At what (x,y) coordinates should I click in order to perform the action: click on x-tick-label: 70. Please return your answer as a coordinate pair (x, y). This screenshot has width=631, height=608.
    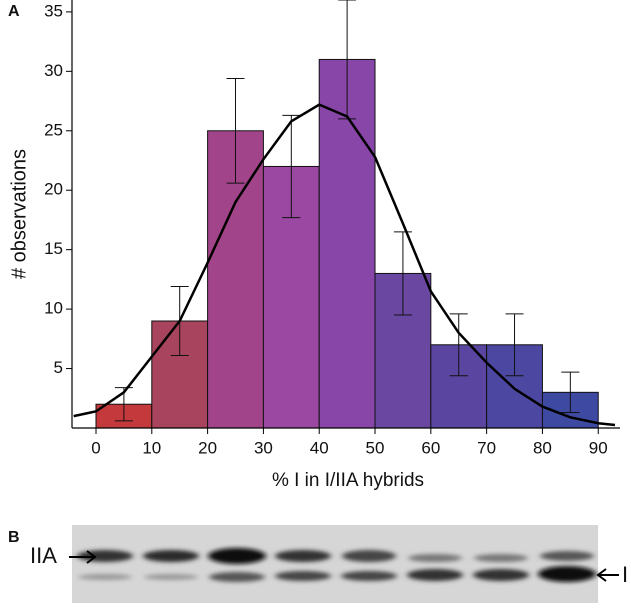
    Looking at the image, I should click on (486, 447).